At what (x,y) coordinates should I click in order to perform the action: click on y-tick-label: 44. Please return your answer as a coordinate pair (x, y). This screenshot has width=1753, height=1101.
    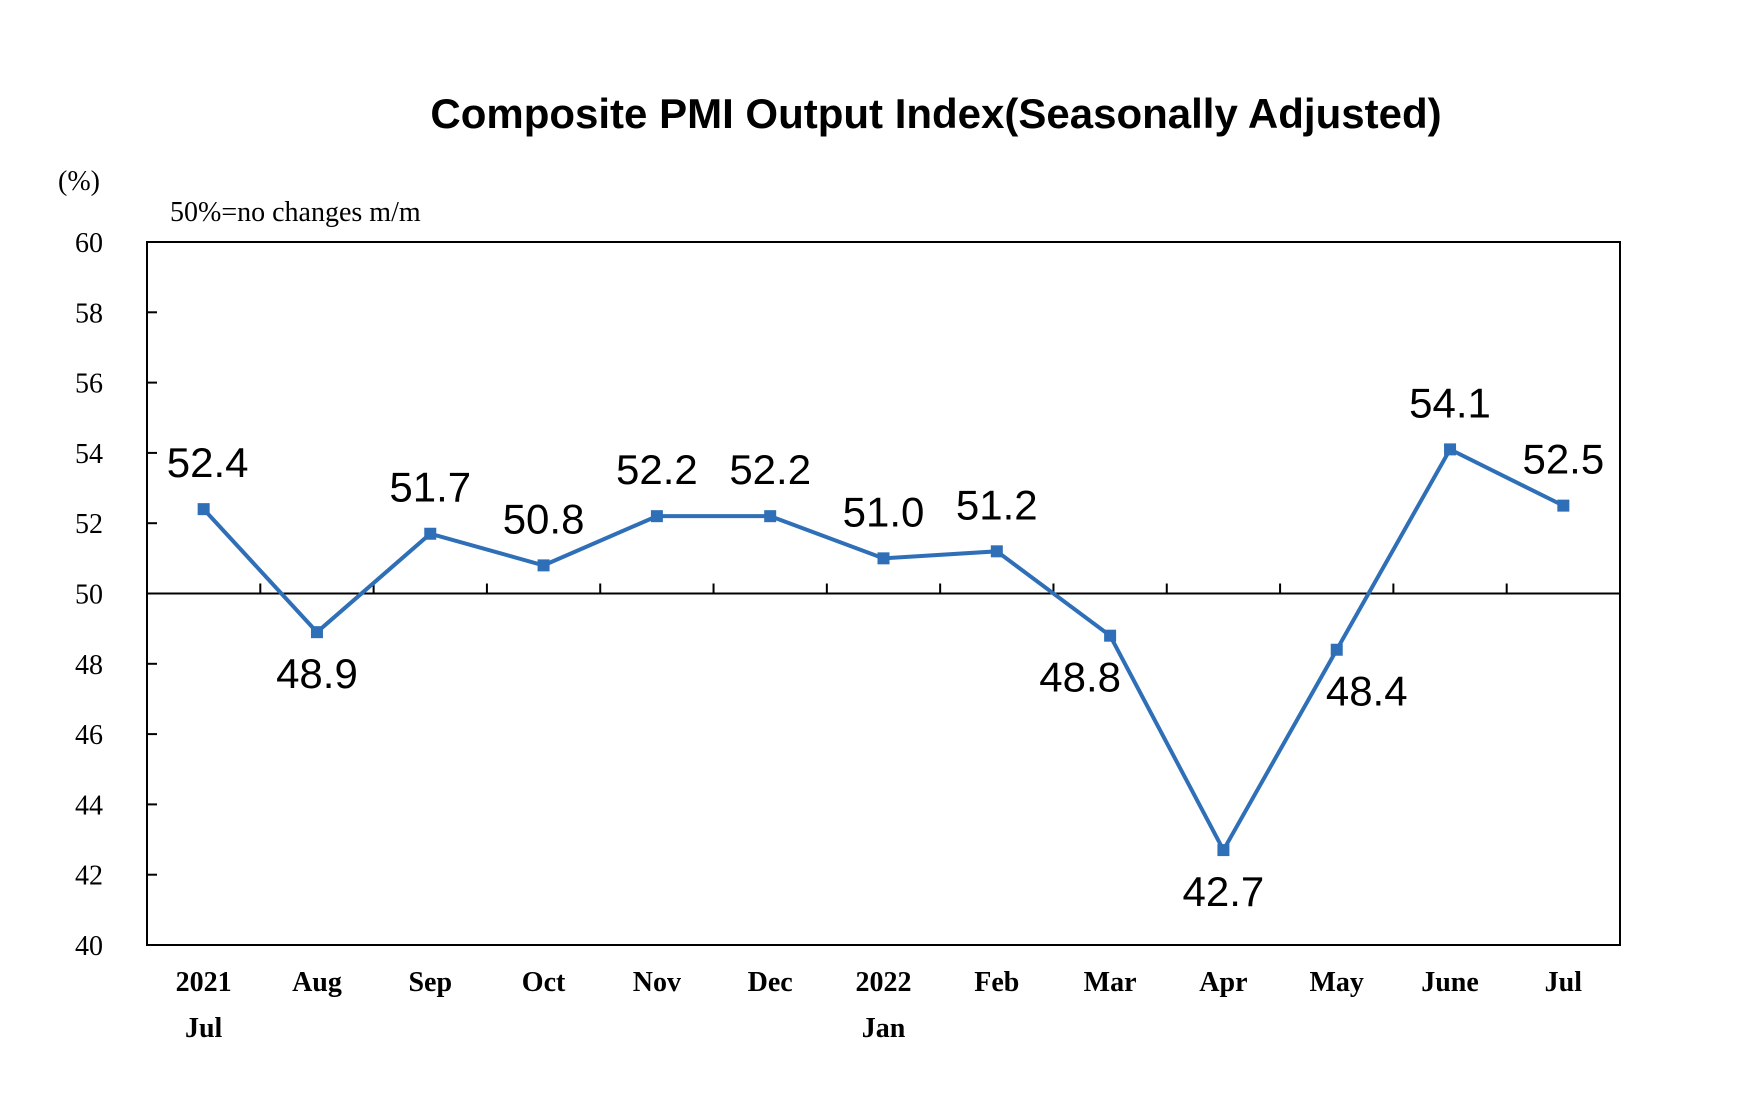
    Looking at the image, I should click on (89, 805).